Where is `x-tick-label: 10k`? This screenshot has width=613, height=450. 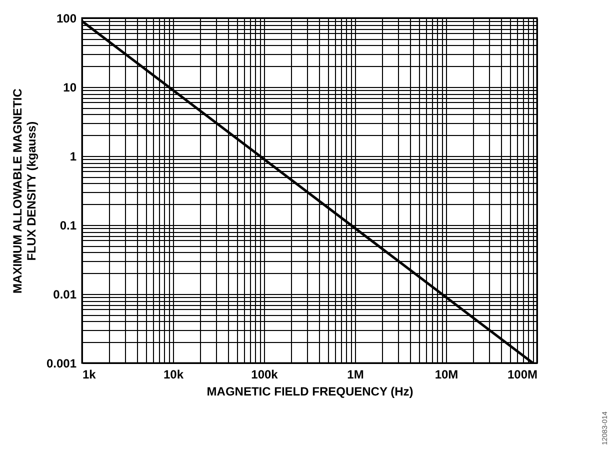
x-tick-label: 10k is located at coordinates (173, 375).